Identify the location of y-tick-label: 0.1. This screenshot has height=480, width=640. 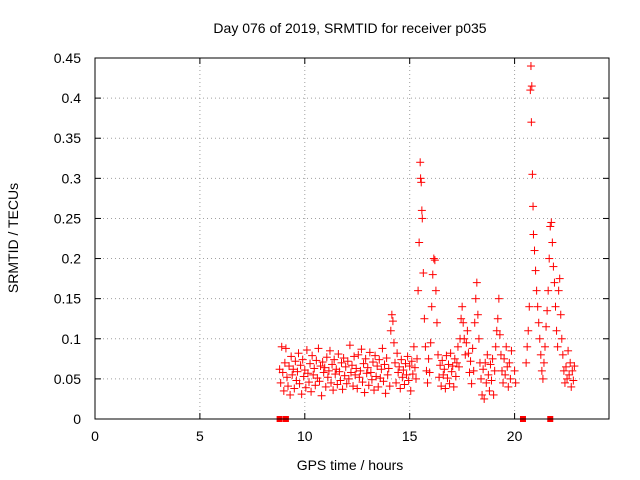
(72, 339).